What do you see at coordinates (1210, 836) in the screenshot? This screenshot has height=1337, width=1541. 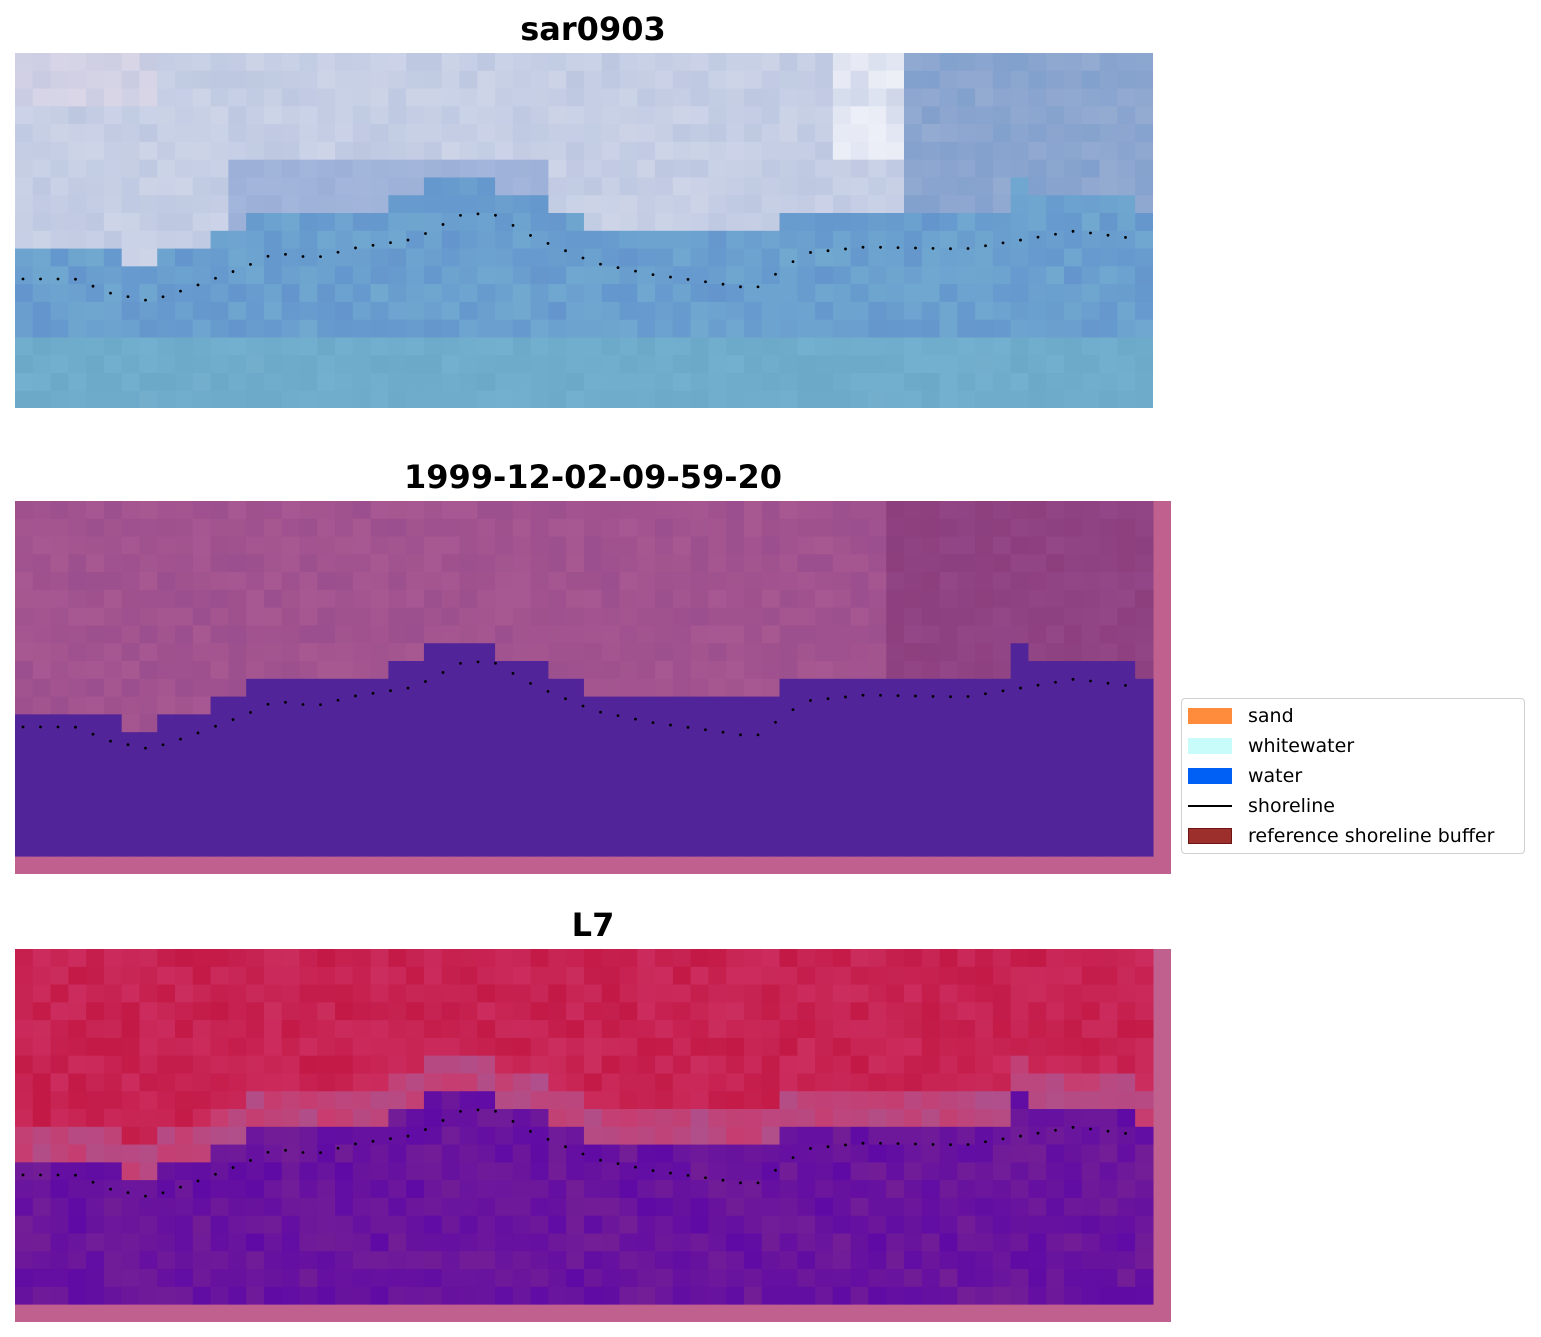 I see `reference-buffer-swatch` at bounding box center [1210, 836].